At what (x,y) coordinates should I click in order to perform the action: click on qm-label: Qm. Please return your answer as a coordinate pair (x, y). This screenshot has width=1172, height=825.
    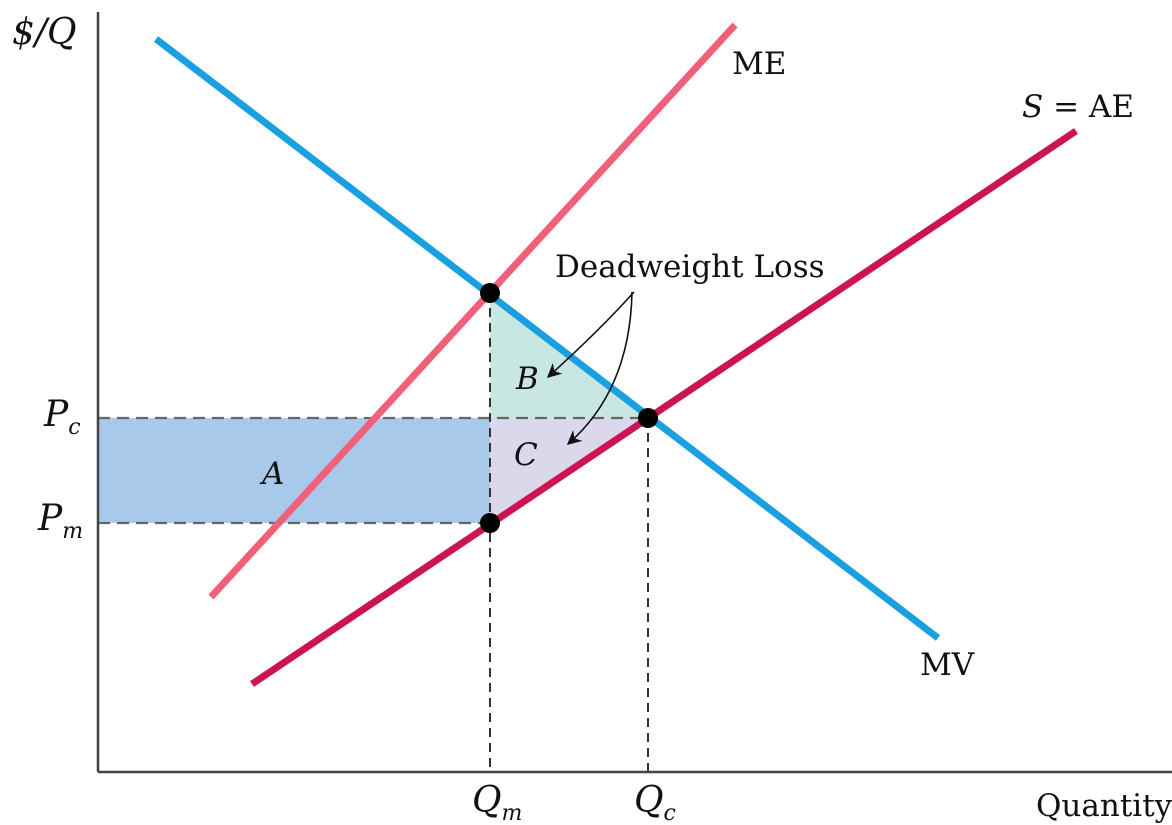
    Looking at the image, I should click on (497, 802).